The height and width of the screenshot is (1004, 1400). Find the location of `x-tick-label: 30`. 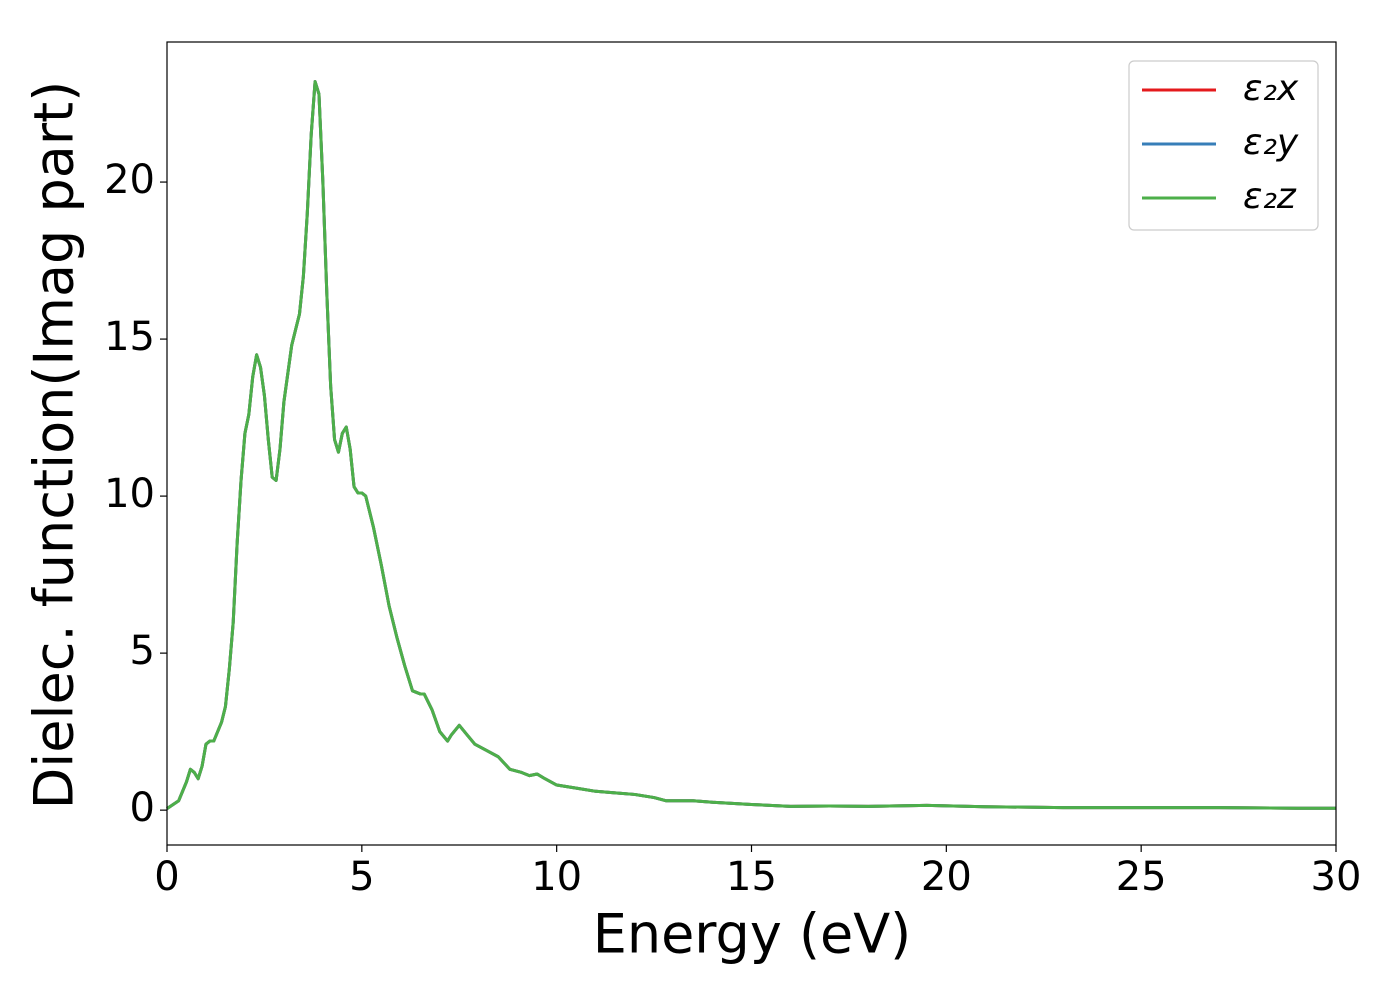

x-tick-label: 30 is located at coordinates (1336, 877).